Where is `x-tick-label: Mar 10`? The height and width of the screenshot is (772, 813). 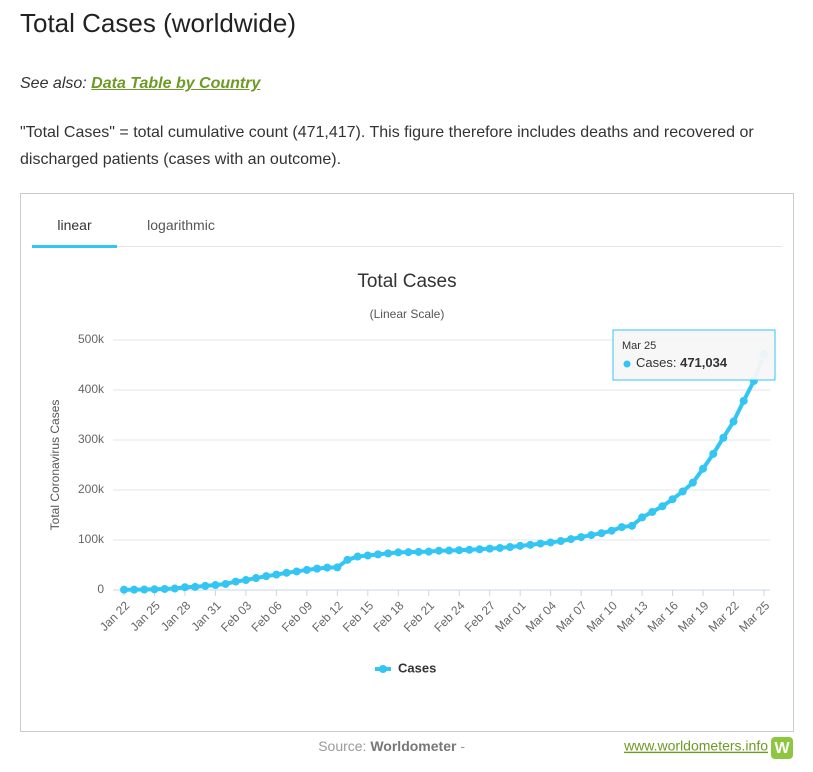 x-tick-label: Mar 10 is located at coordinates (602, 616).